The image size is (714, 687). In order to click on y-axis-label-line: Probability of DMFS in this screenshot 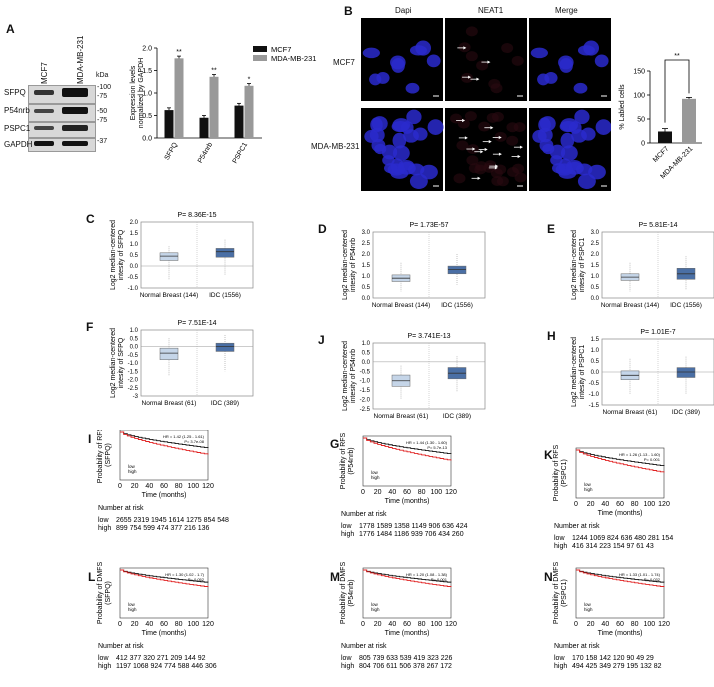, I will do `click(100, 593)`.